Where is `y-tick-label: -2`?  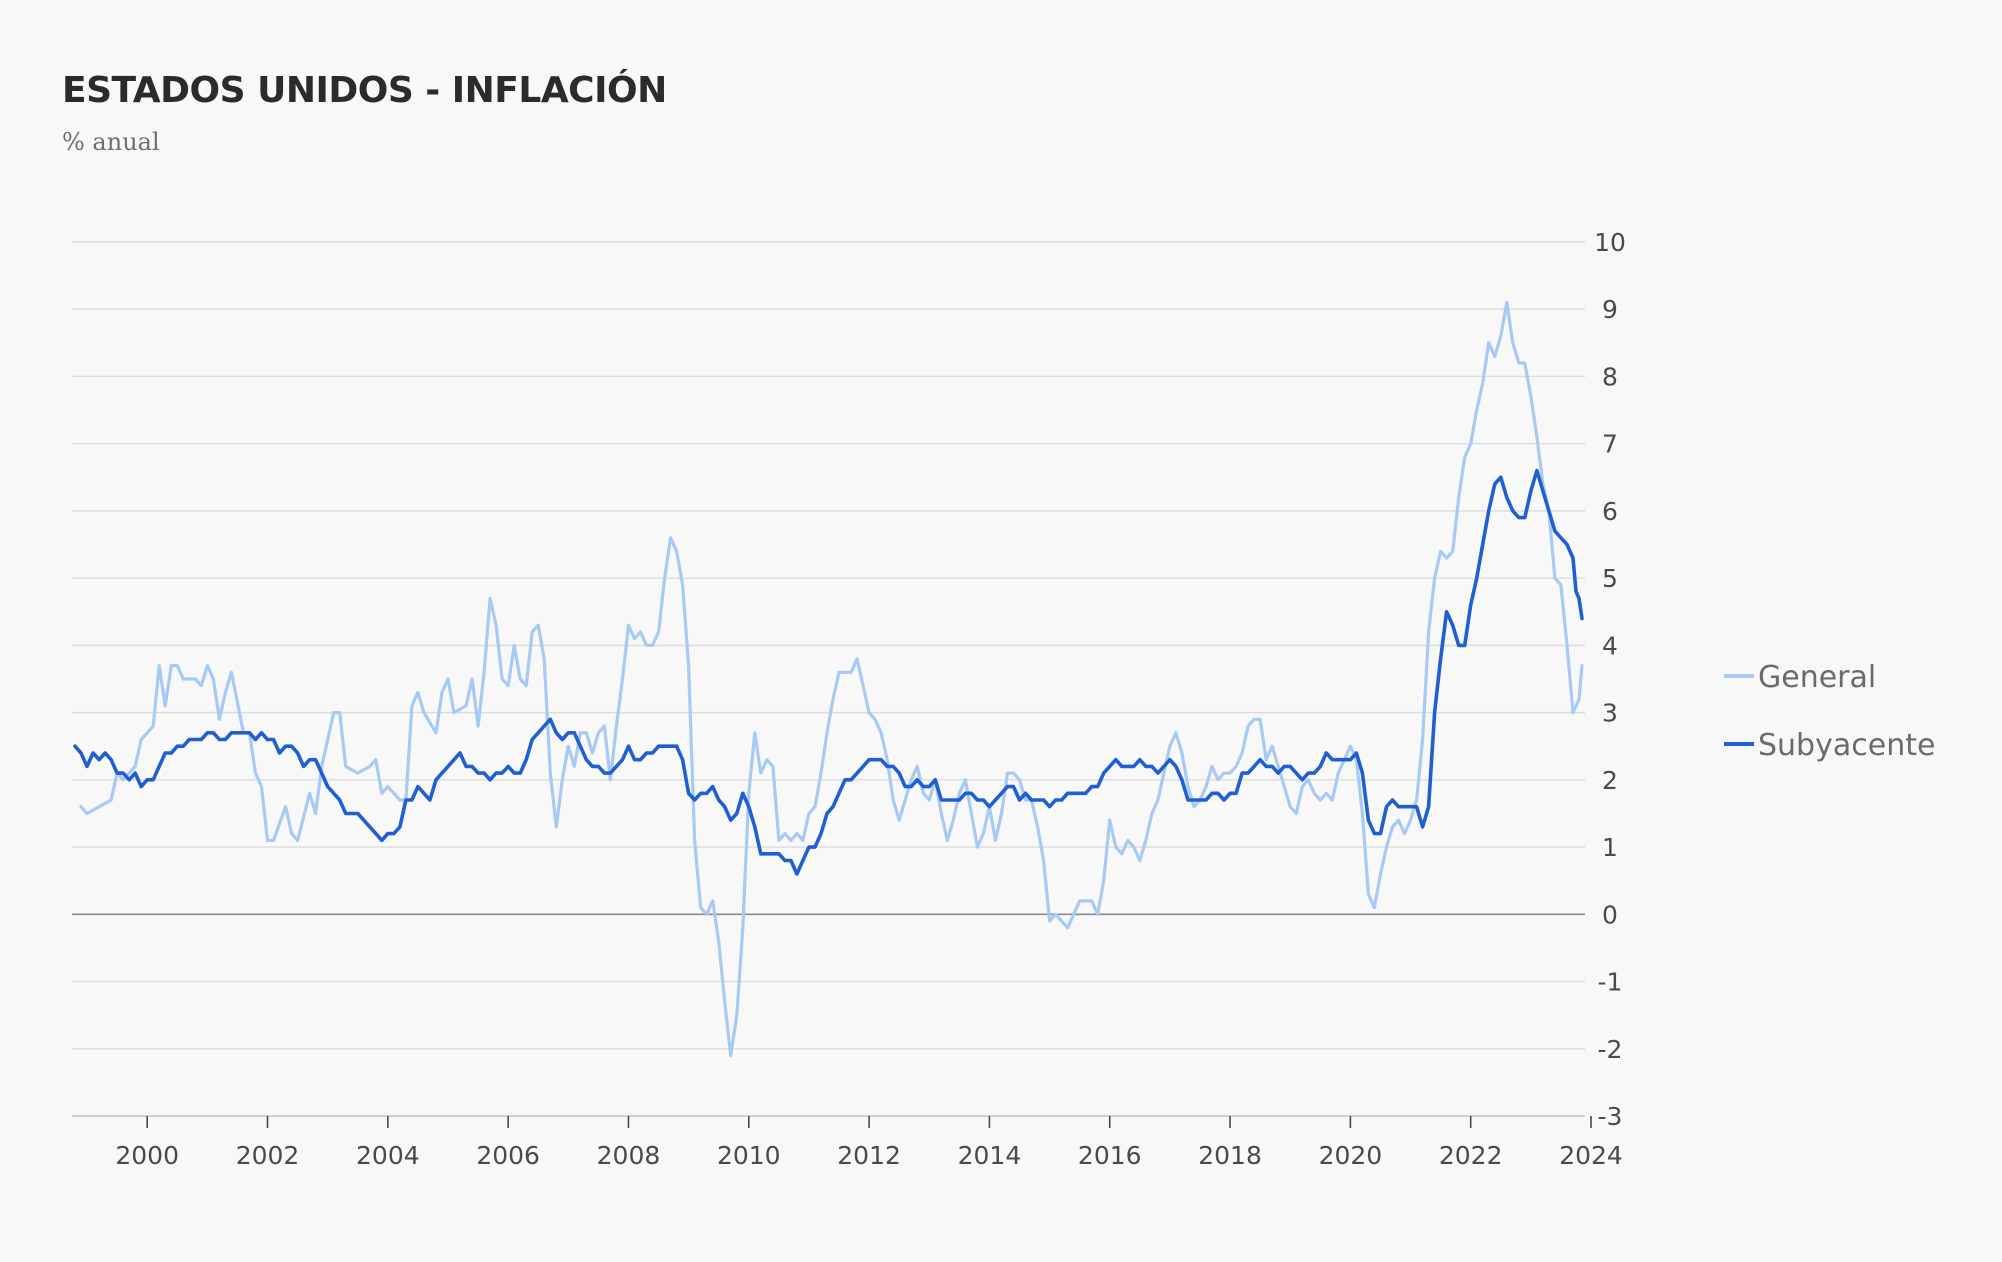 y-tick-label: -2 is located at coordinates (1610, 1049).